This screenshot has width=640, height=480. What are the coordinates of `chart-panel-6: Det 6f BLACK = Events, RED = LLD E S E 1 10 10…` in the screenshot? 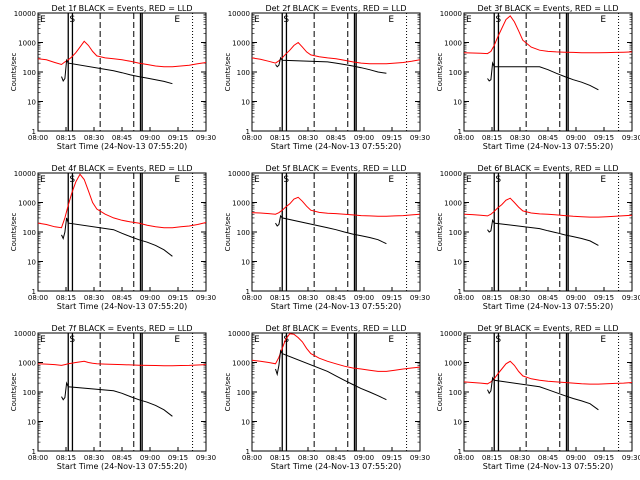 It's located at (538, 237).